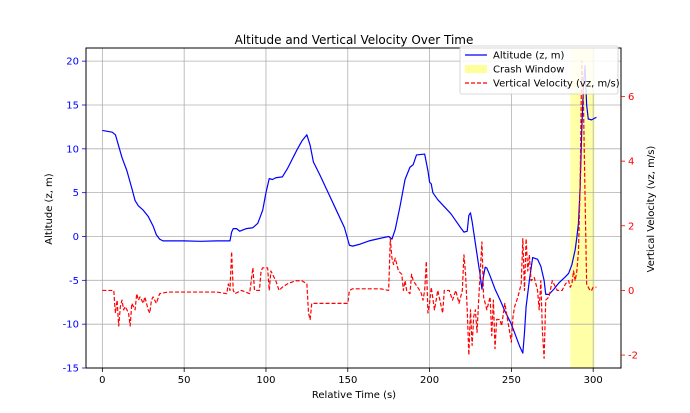  I want to click on chart-title: Altitude and Vertical Velocity Over Time, so click(354, 40).